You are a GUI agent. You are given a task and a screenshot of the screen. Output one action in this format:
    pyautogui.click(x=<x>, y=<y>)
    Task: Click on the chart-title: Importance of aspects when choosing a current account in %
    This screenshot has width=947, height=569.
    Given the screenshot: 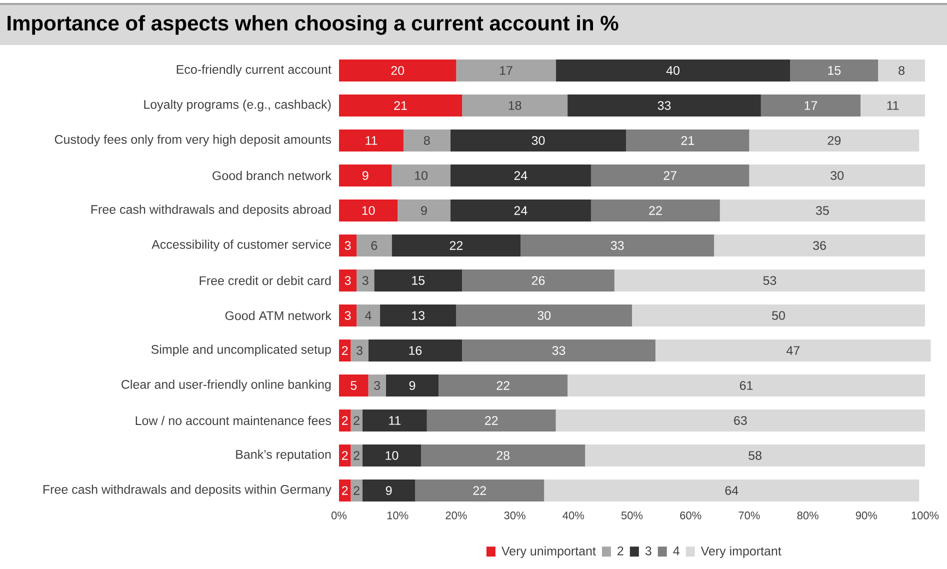 What is the action you would take?
    pyautogui.click(x=313, y=25)
    